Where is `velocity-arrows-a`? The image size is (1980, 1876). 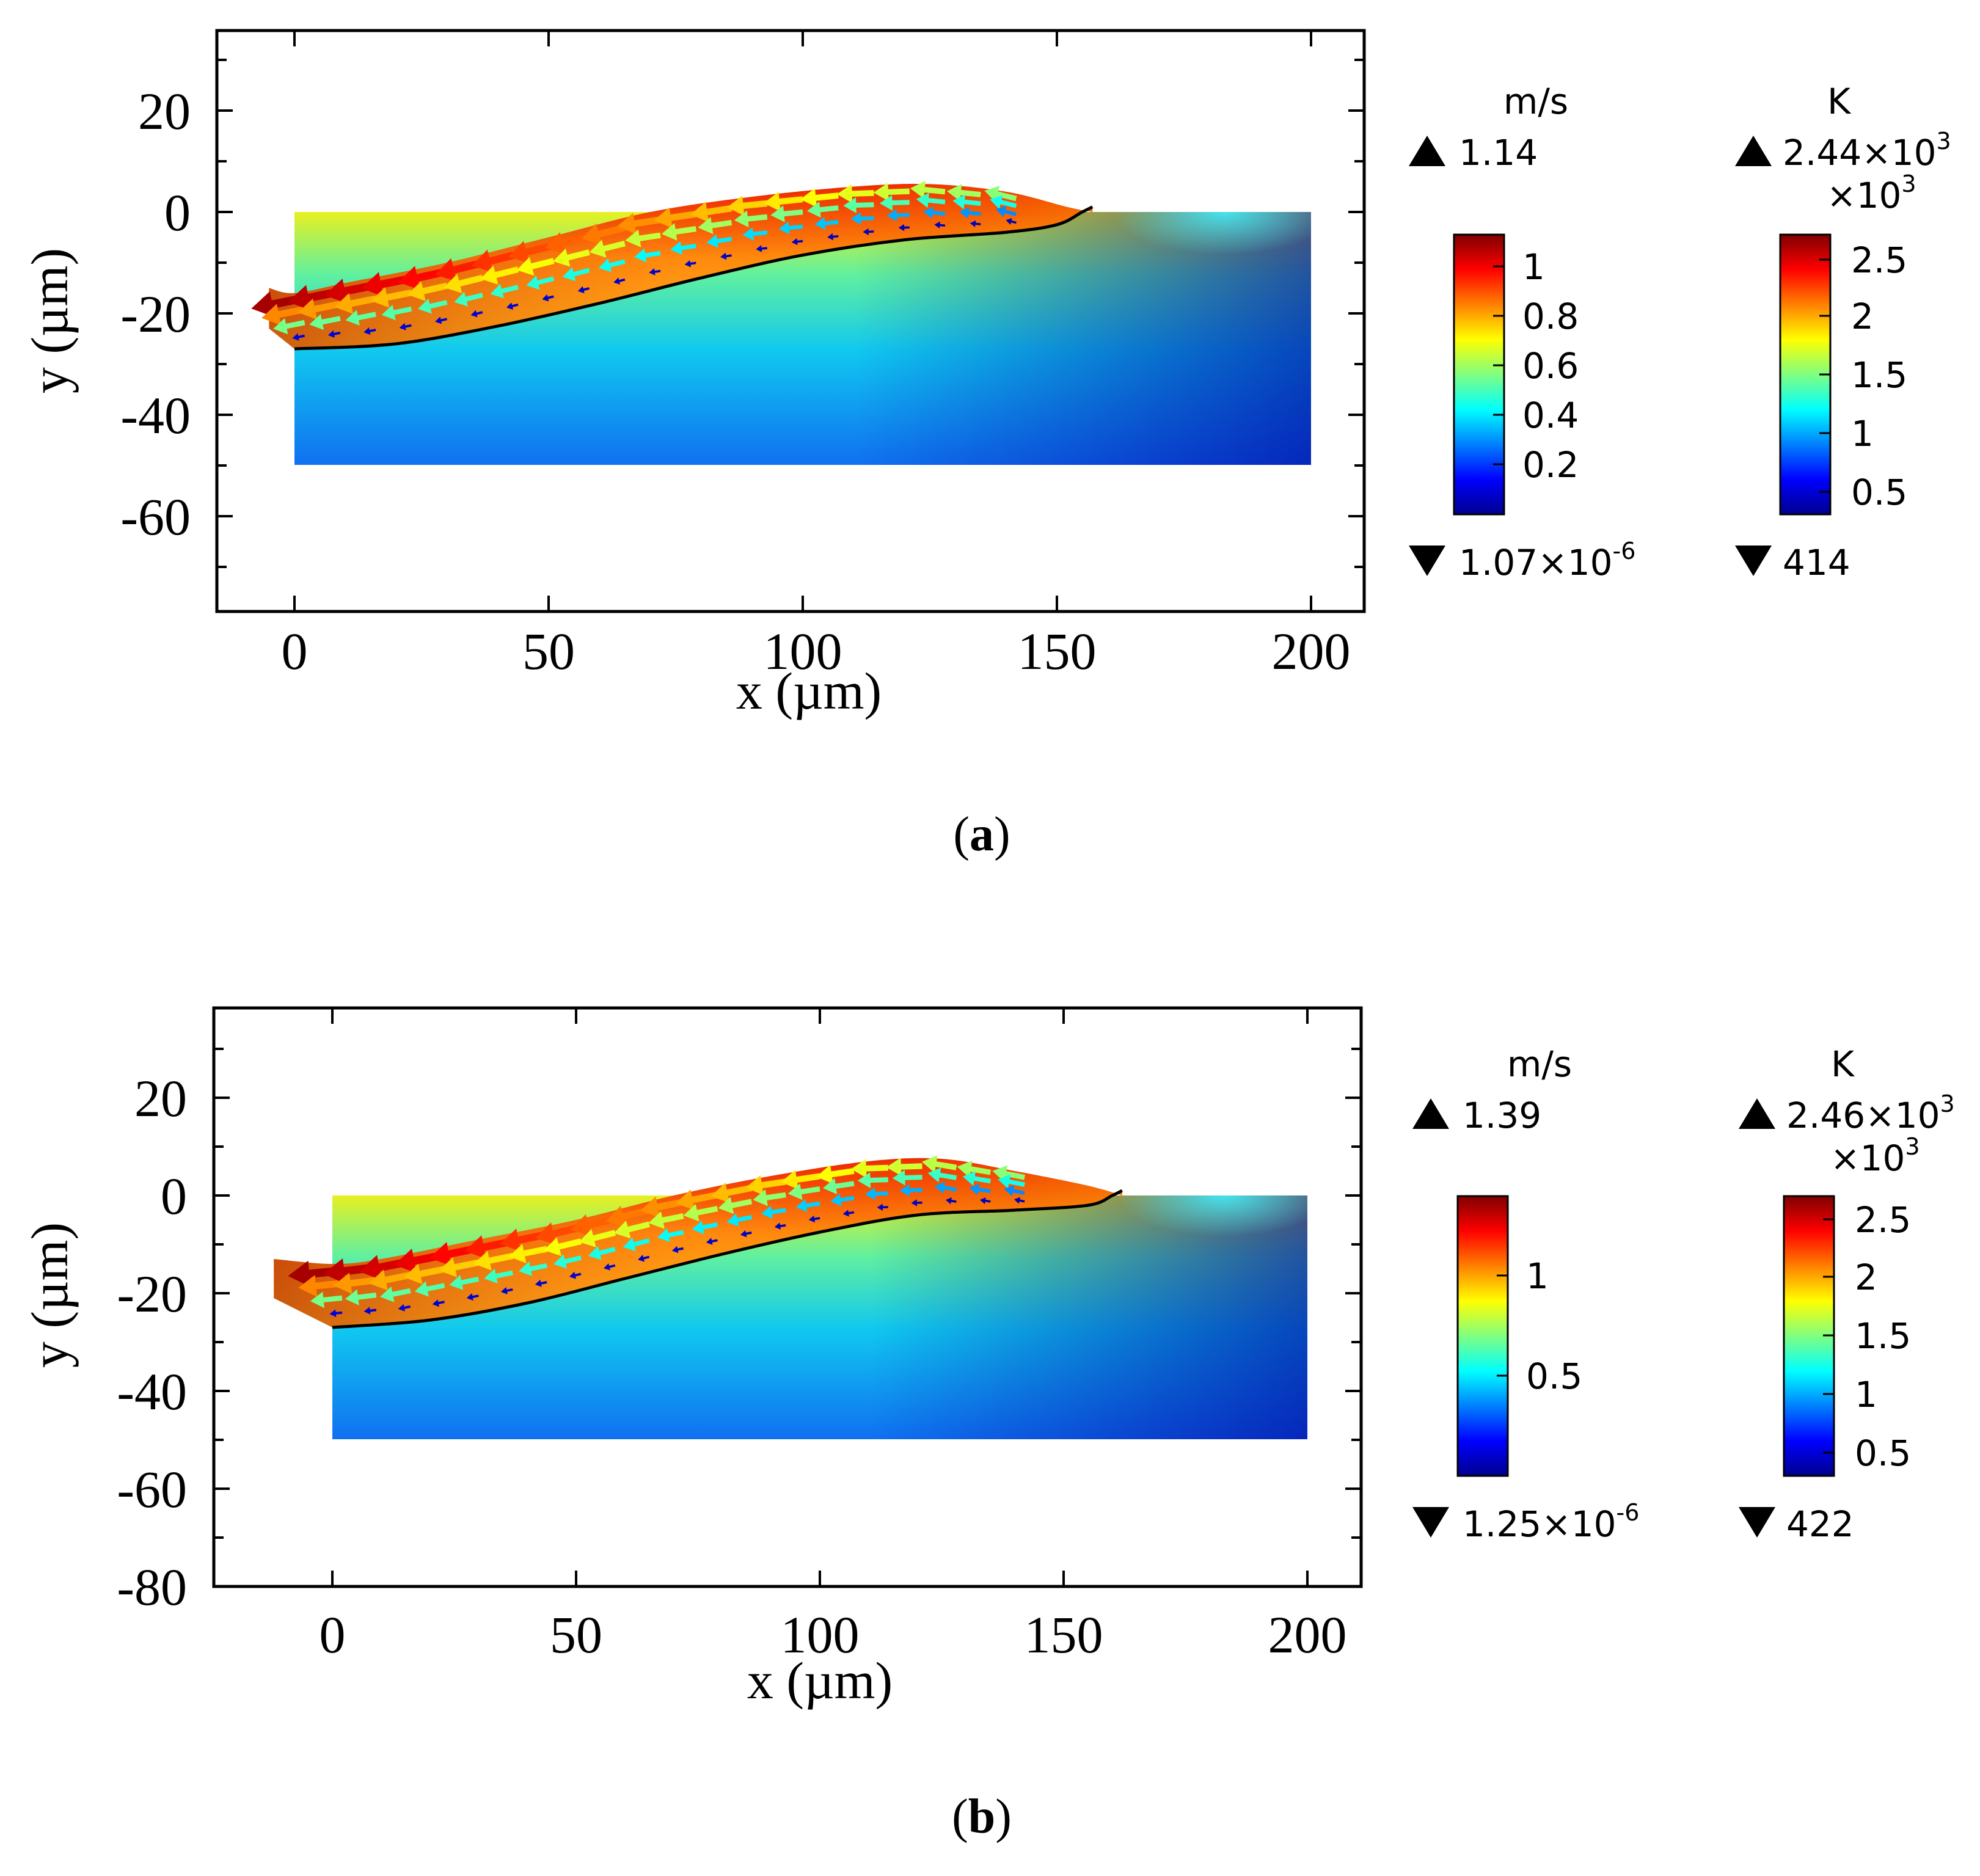
velocity-arrows-a is located at coordinates (634, 261).